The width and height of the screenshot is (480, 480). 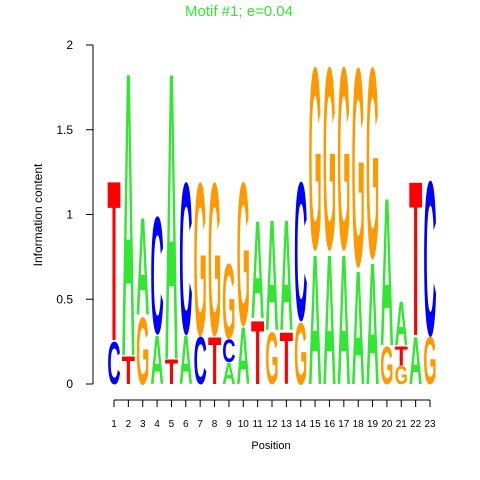 What do you see at coordinates (229, 424) in the screenshot?
I see `x-tick-label: 9` at bounding box center [229, 424].